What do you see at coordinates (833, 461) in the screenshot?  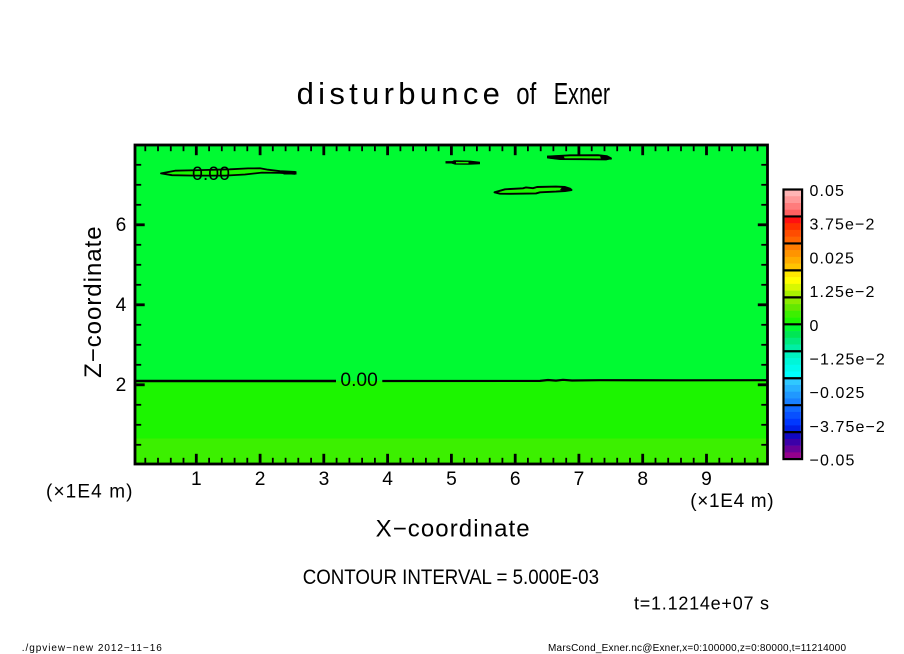 I see `svg-text: −0.05` at bounding box center [833, 461].